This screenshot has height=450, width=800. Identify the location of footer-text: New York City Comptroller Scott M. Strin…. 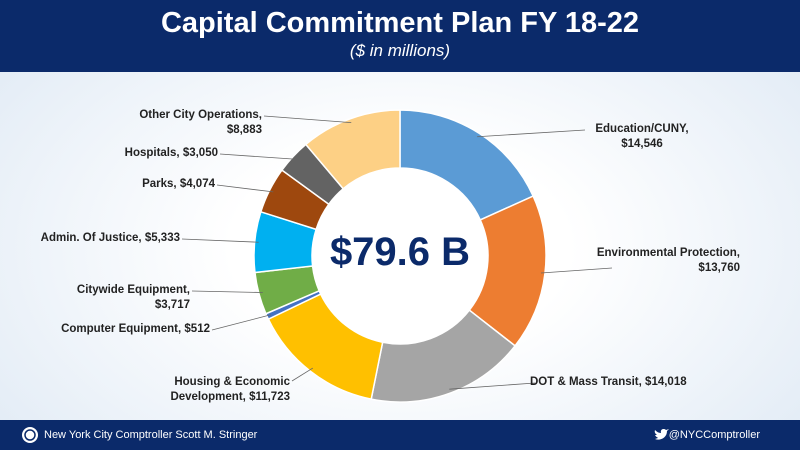
(151, 435).